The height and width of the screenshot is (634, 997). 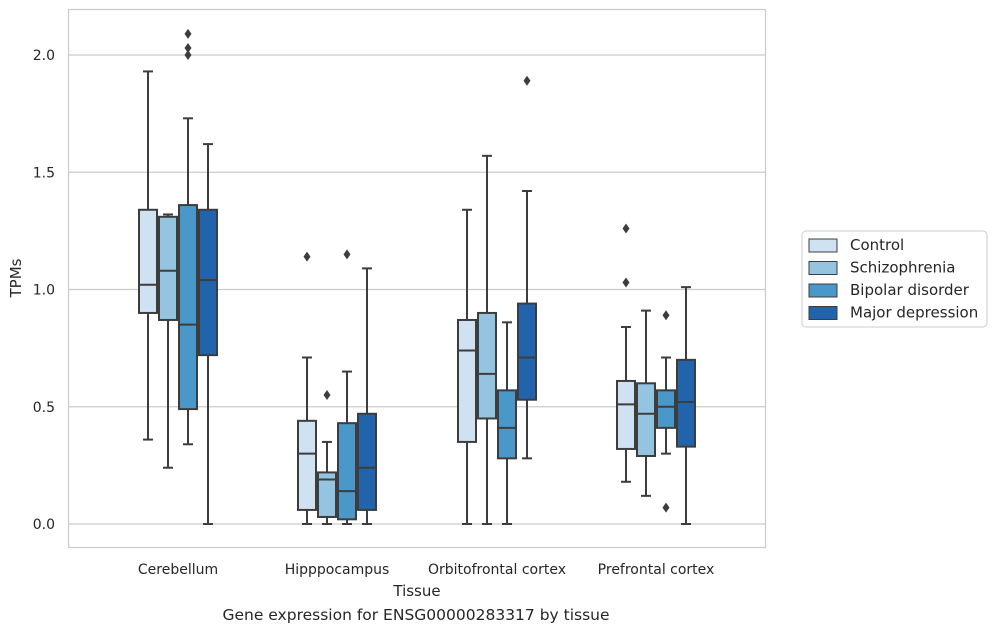 What do you see at coordinates (16, 278) in the screenshot?
I see `y-axis-label: TPMs` at bounding box center [16, 278].